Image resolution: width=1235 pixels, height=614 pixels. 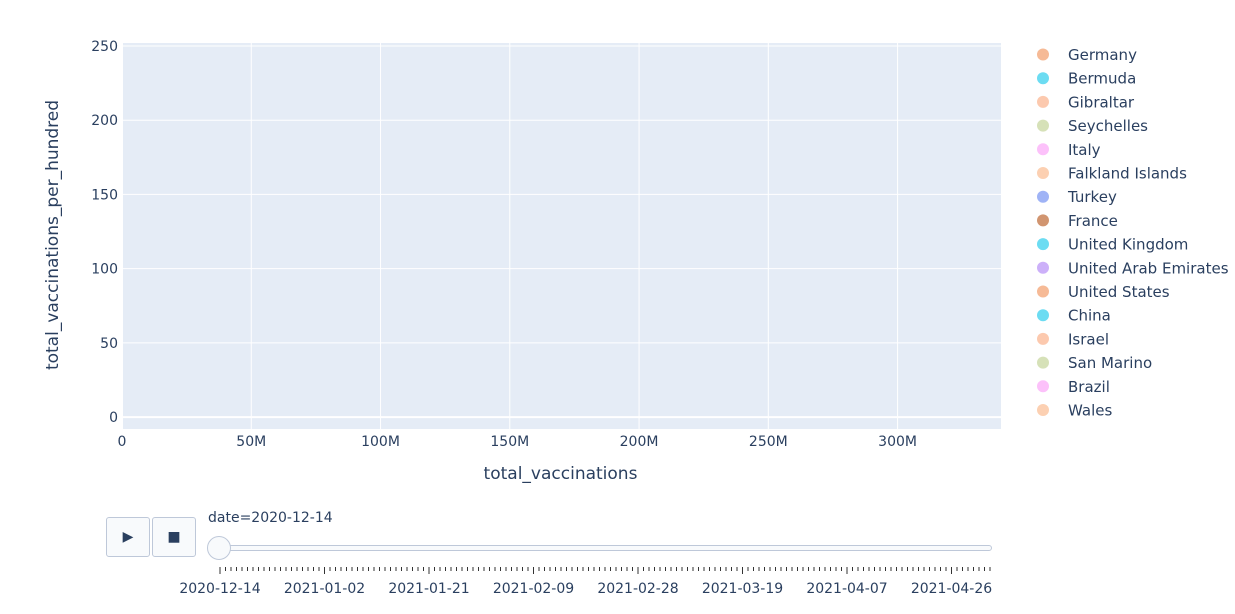 I want to click on legend-item: Bermuda, so click(x=1086, y=79).